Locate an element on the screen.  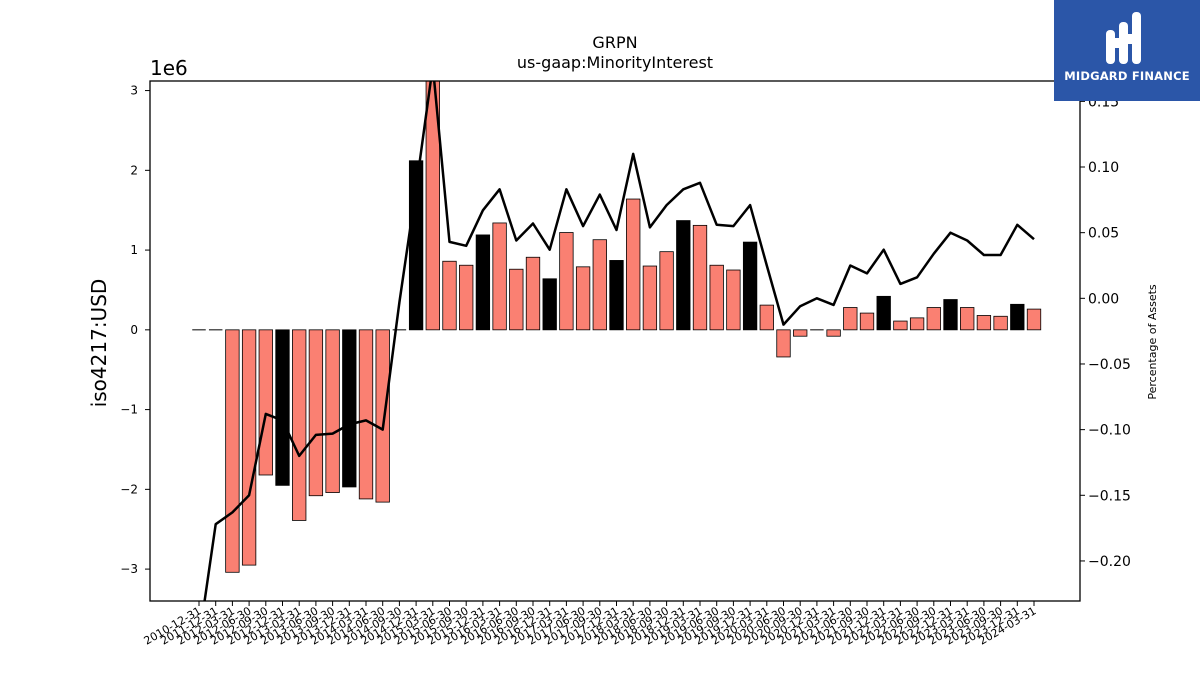
y-axis-label: iso4217:USD is located at coordinates (99, 343).